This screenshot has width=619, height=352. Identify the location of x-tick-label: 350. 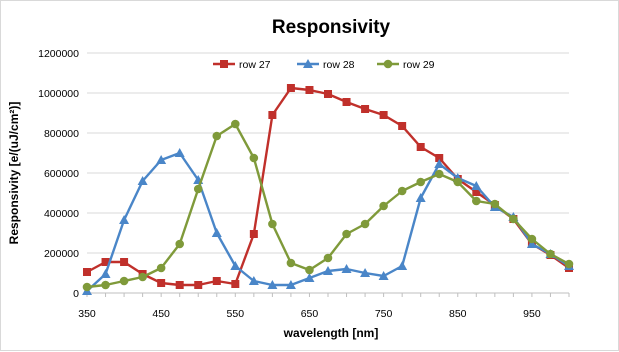
(87, 314).